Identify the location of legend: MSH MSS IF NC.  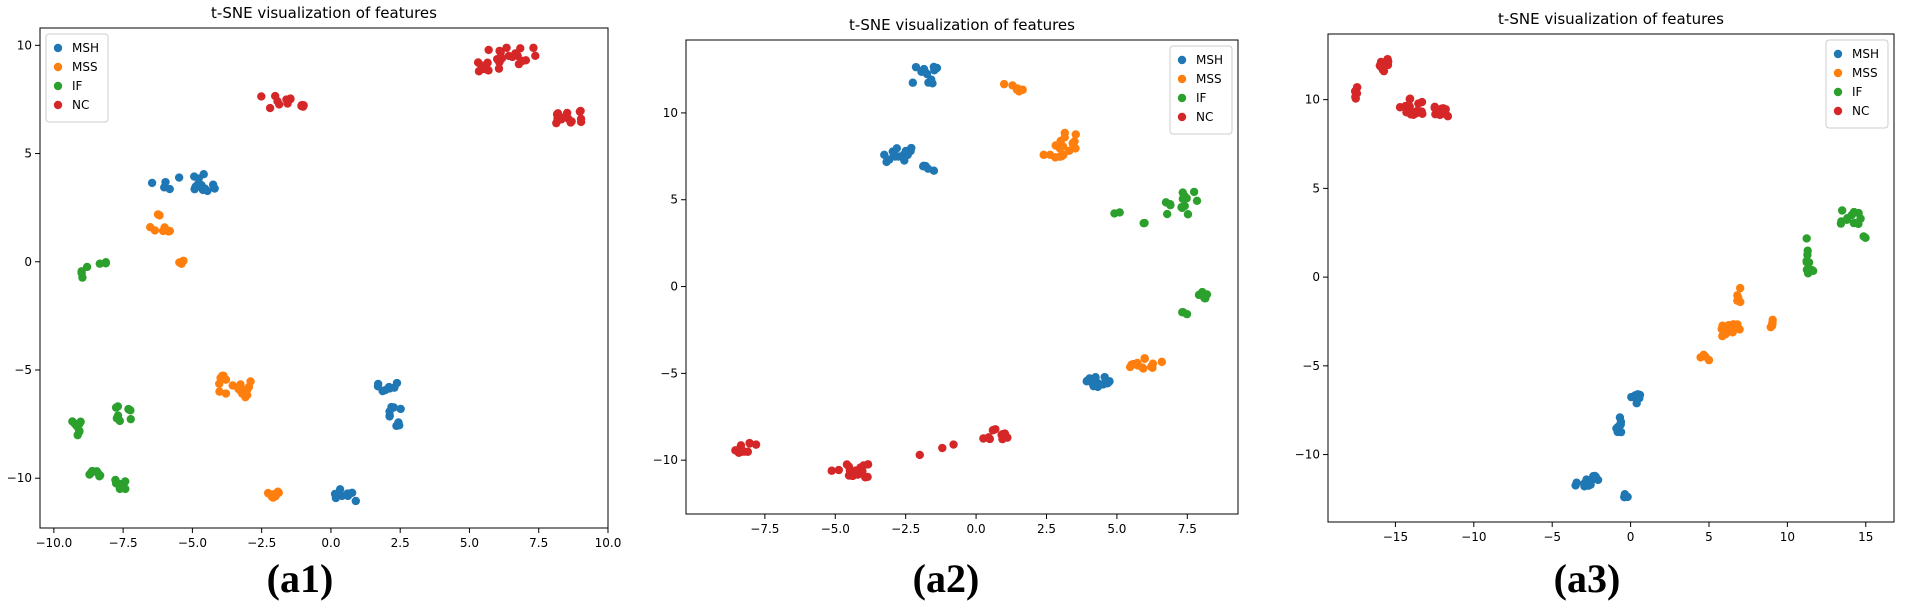
(1201, 90).